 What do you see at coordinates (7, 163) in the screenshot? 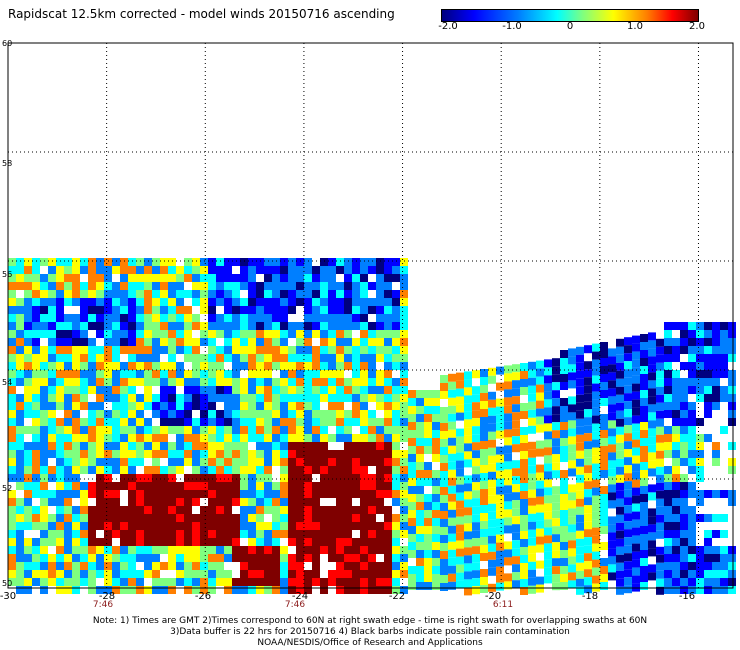
I see `lat-label-58: 58` at bounding box center [7, 163].